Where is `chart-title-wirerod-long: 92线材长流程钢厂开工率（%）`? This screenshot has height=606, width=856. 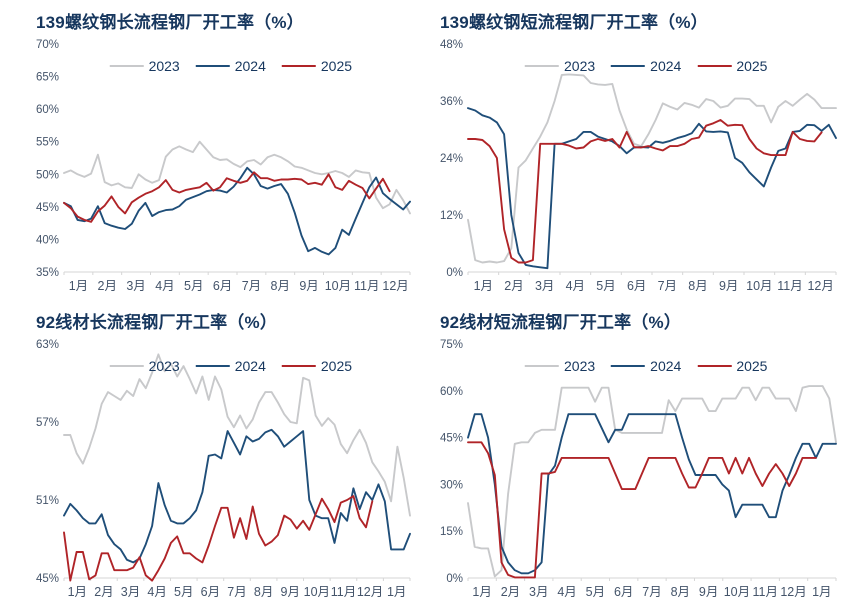 chart-title-wirerod-long: 92线材长流程钢厂开工率（%） is located at coordinates (157, 322).